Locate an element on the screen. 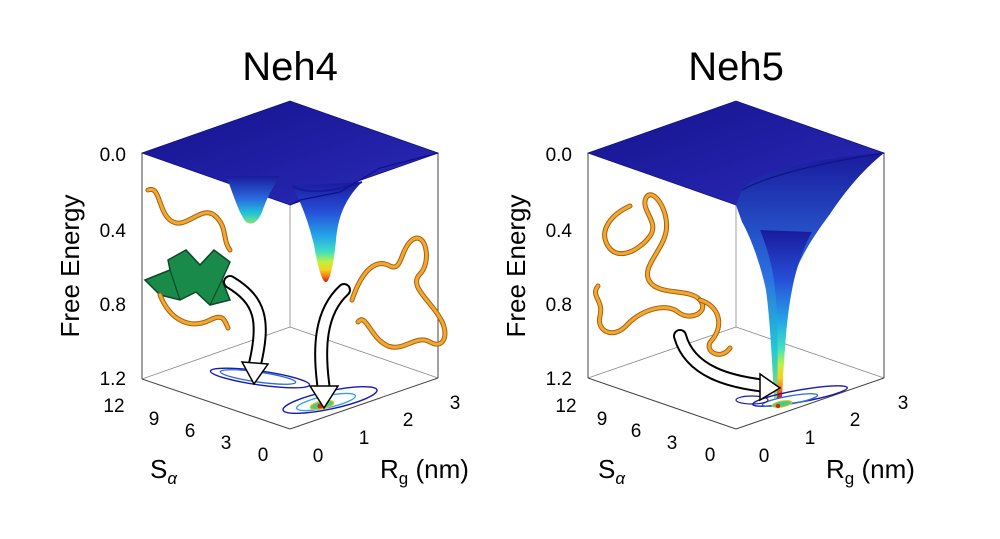 The image size is (1000, 539). panel-title: Neh4 is located at coordinates (290, 67).